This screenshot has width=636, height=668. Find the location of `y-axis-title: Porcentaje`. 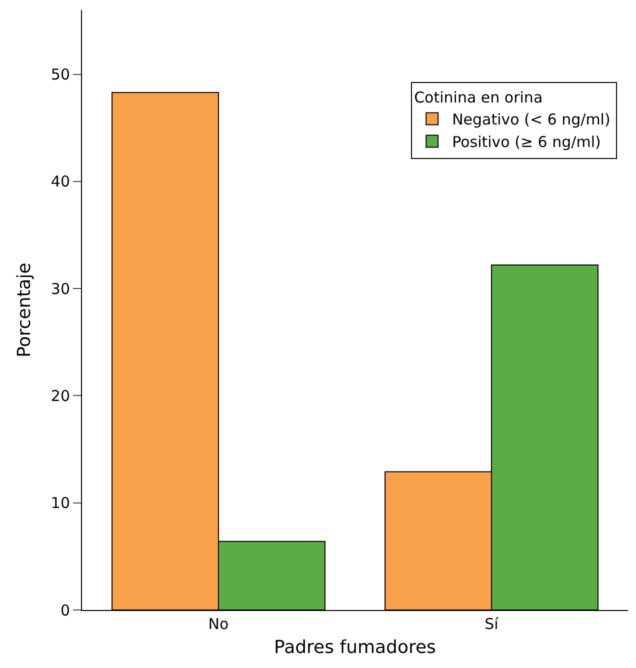

y-axis-title: Porcentaje is located at coordinates (25, 310).